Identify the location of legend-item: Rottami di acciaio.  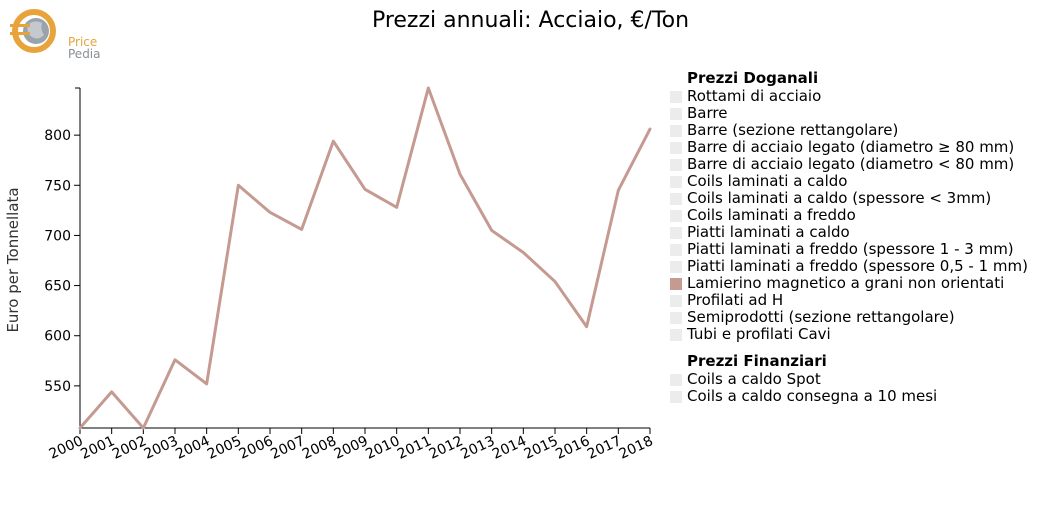
(862, 96).